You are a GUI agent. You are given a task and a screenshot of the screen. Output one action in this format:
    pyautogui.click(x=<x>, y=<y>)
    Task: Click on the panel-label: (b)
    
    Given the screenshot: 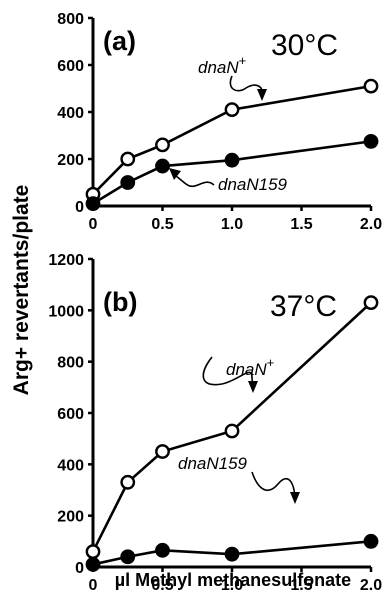 What is the action you would take?
    pyautogui.click(x=120, y=302)
    